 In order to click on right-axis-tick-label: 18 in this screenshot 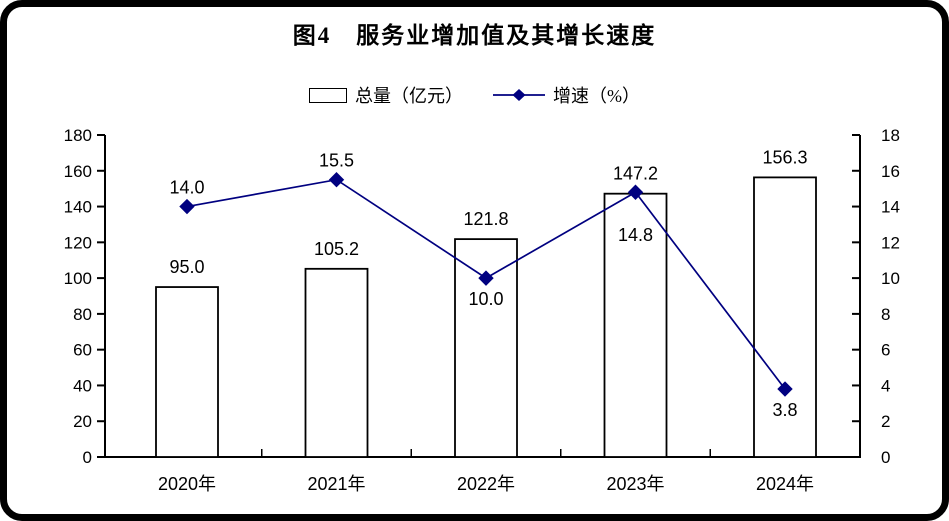, I will do `click(890, 135)`.